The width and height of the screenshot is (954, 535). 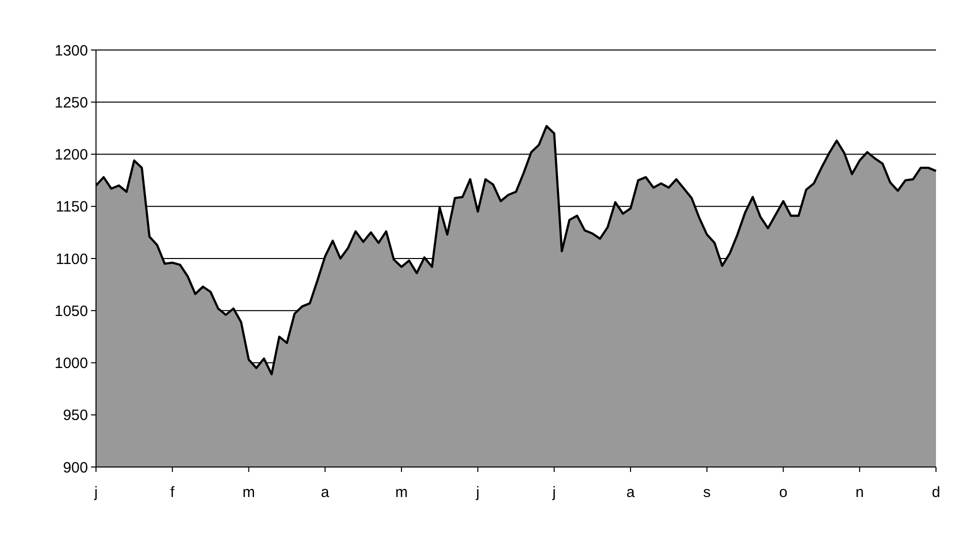 I want to click on x-tick-label: f, so click(x=173, y=492).